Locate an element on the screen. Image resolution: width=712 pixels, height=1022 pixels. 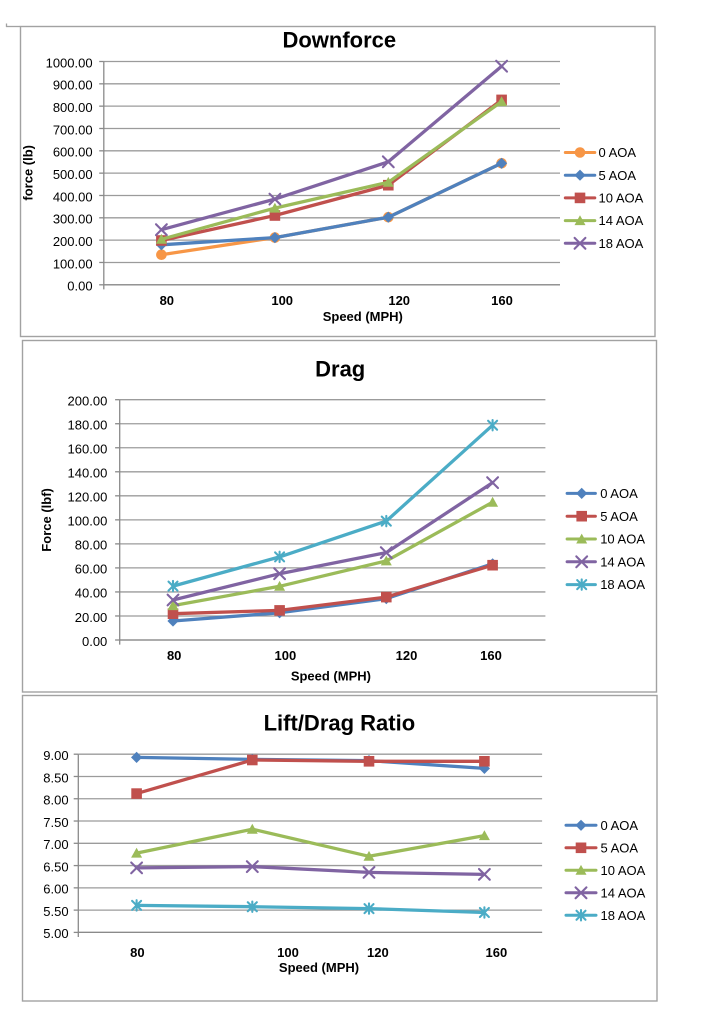
svg-text: 7.50 is located at coordinates (55, 822).